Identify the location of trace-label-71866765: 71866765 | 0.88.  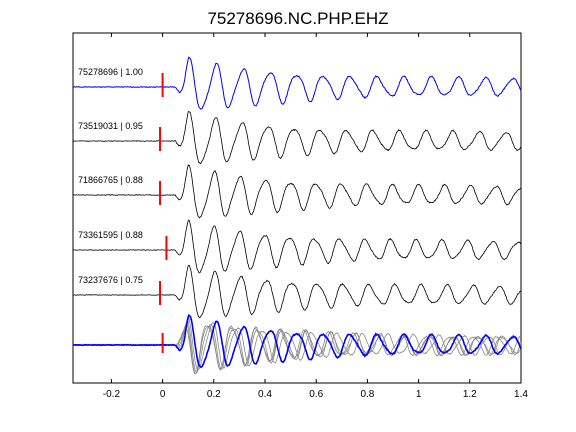
(110, 180).